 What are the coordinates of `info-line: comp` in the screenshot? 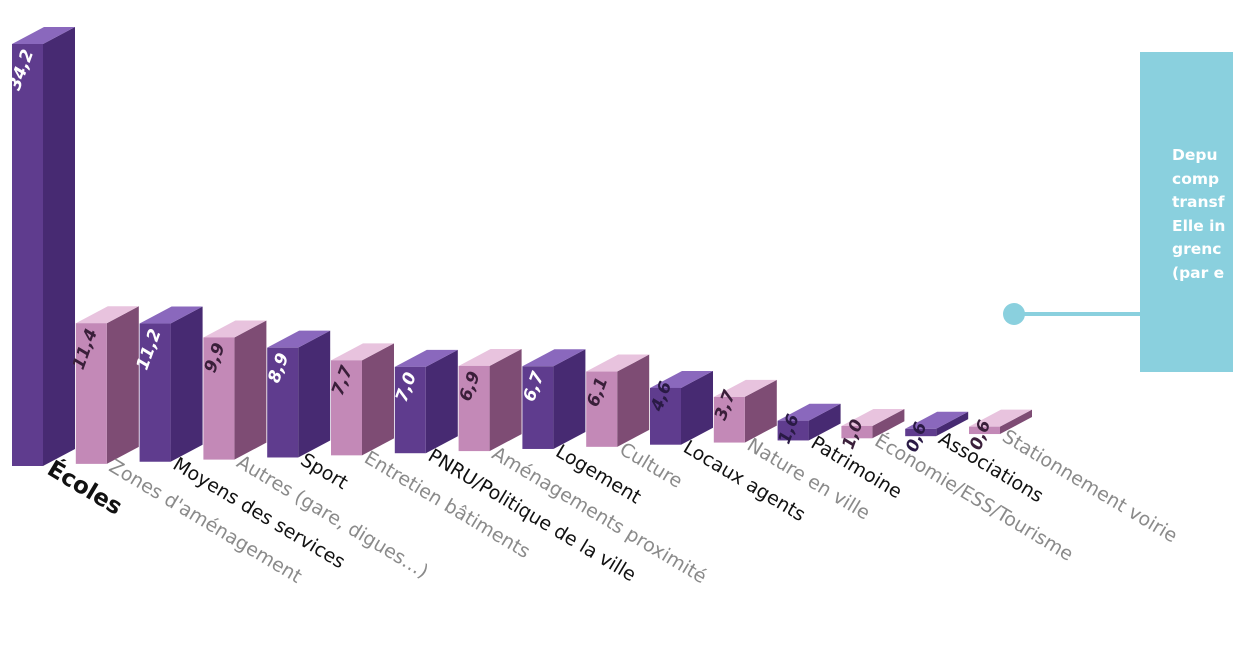 It's located at (1196, 178).